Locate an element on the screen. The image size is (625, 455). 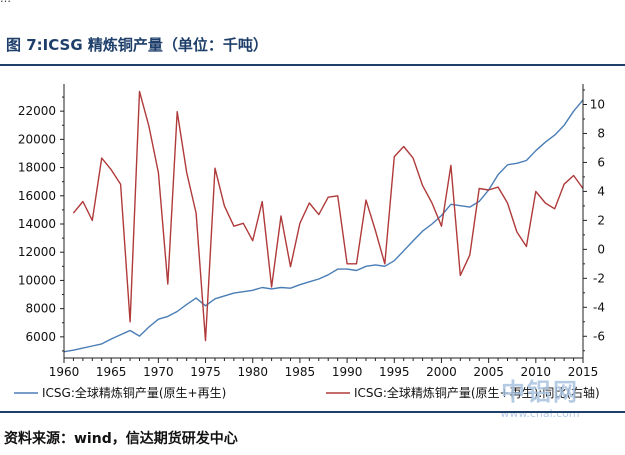
x-tick-label: 1975 is located at coordinates (205, 372).